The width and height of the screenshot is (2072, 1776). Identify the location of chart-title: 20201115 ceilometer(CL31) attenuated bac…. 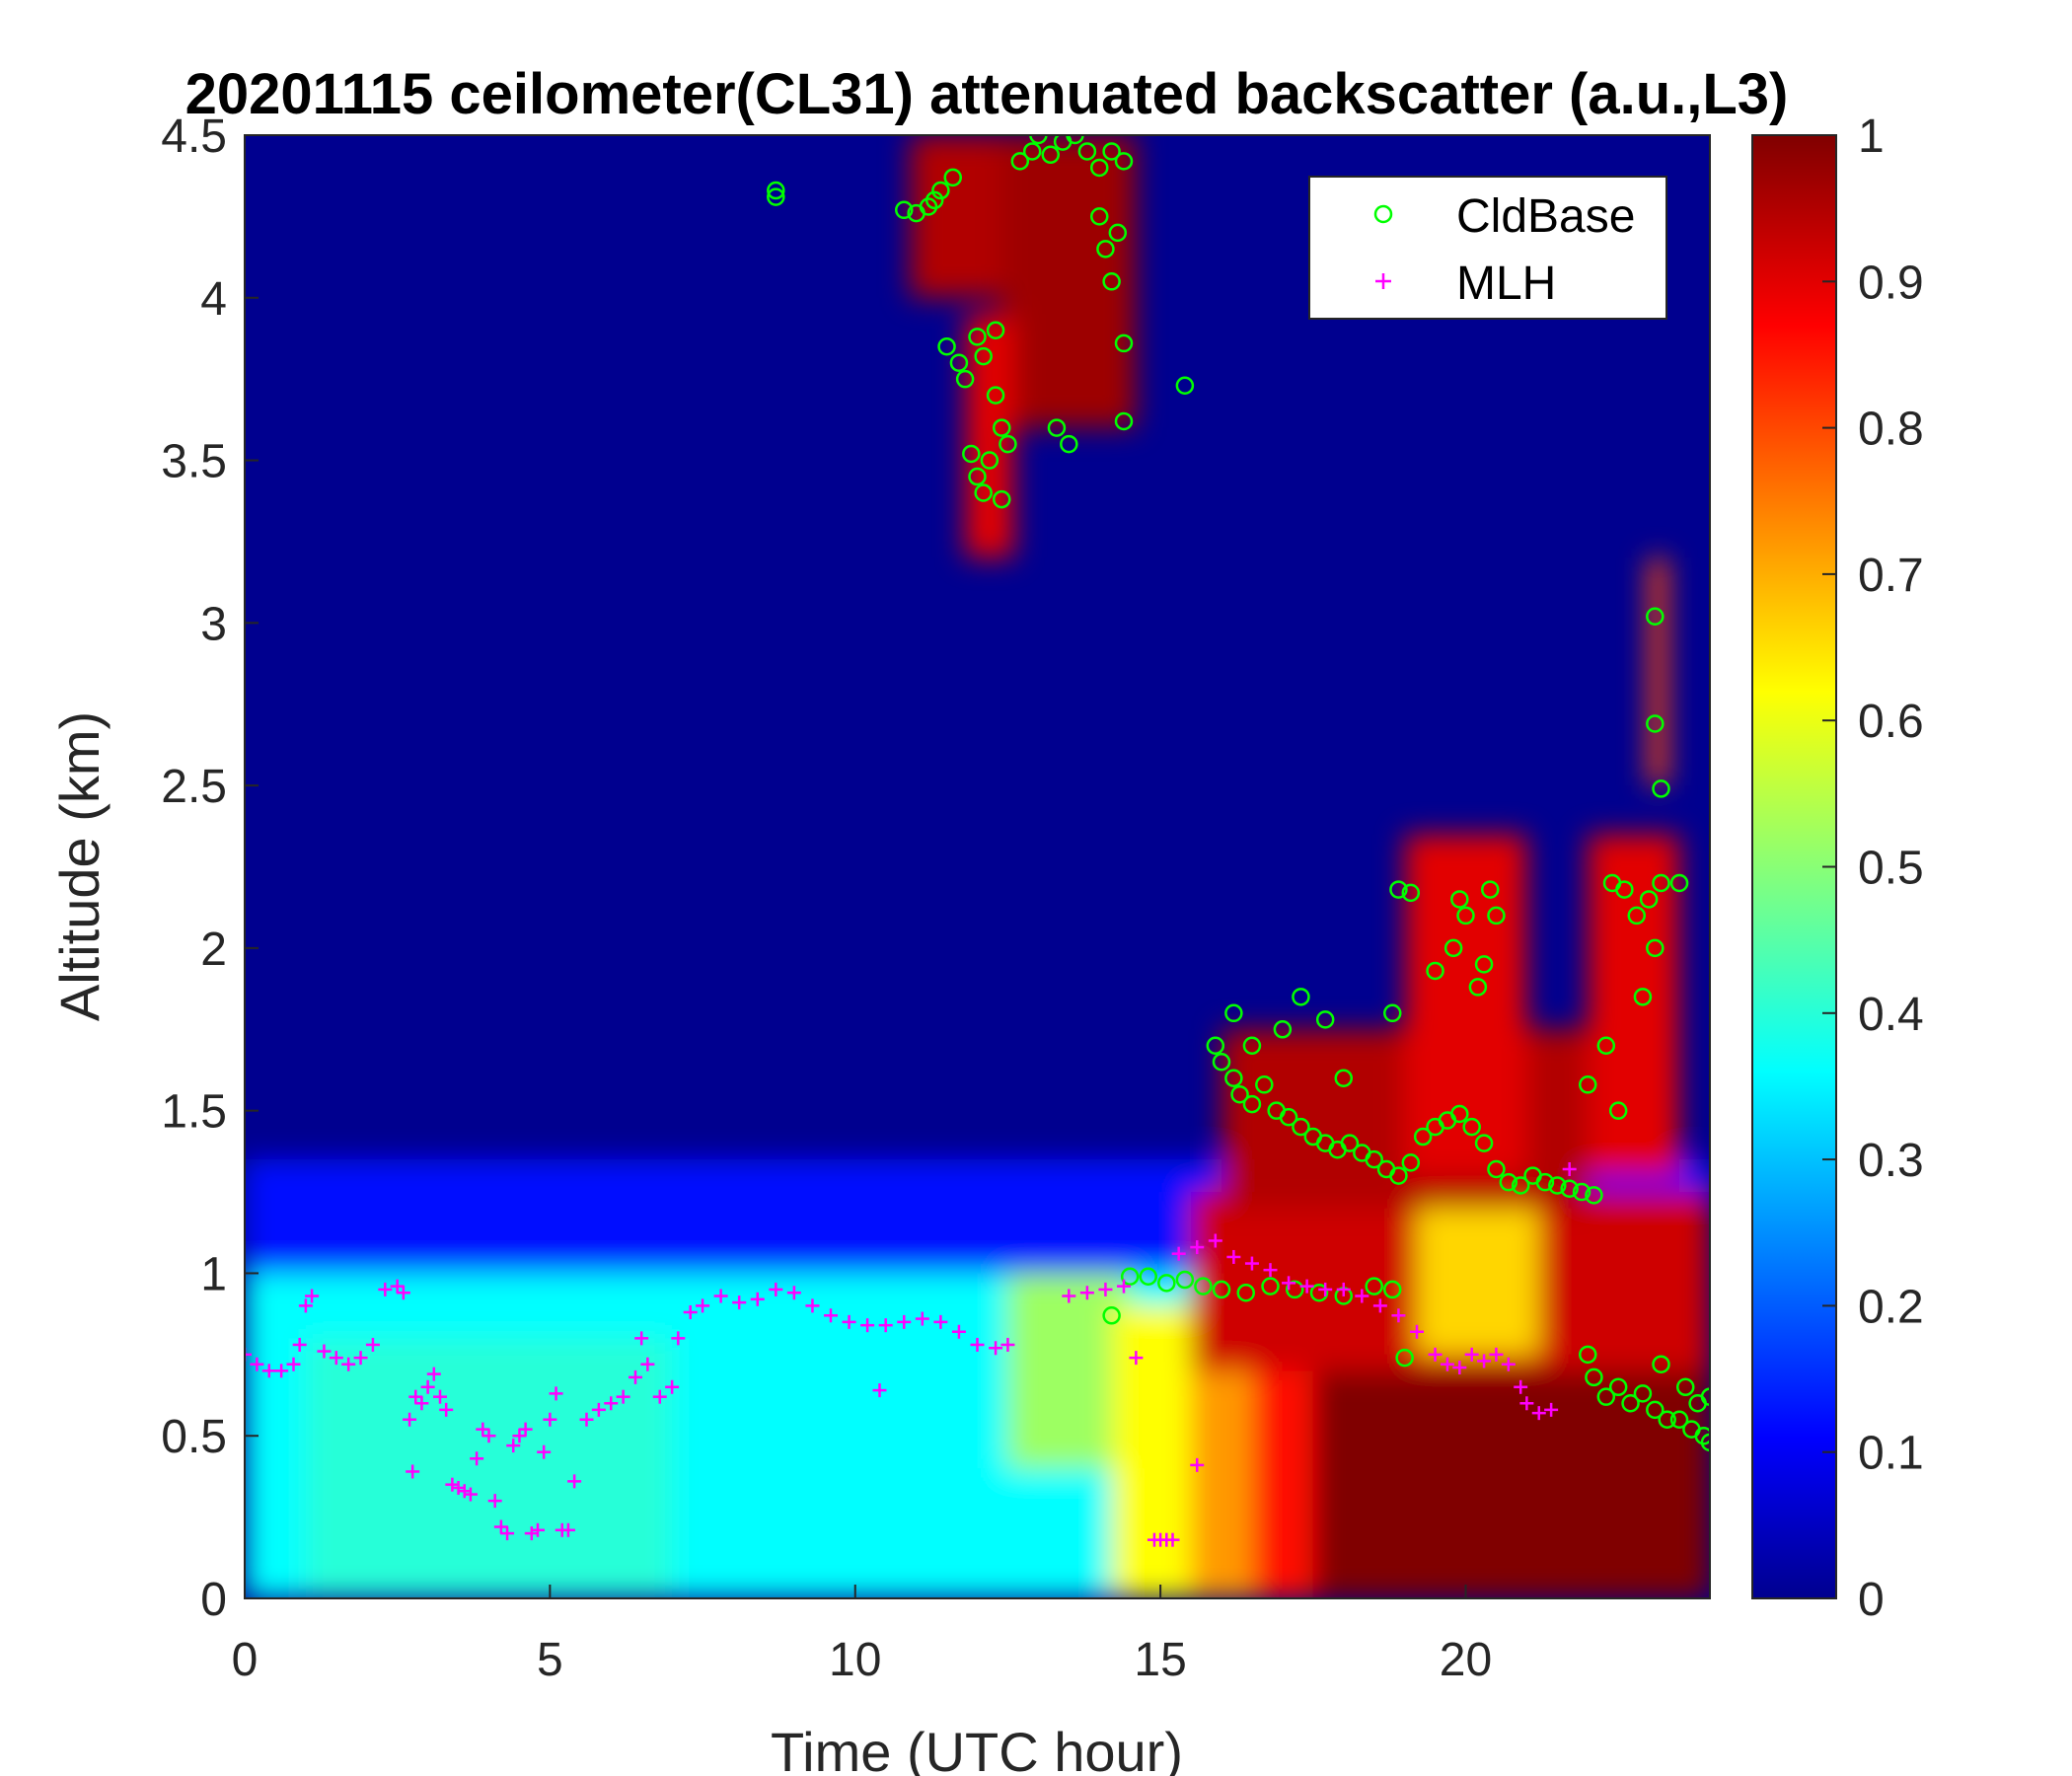
(987, 94).